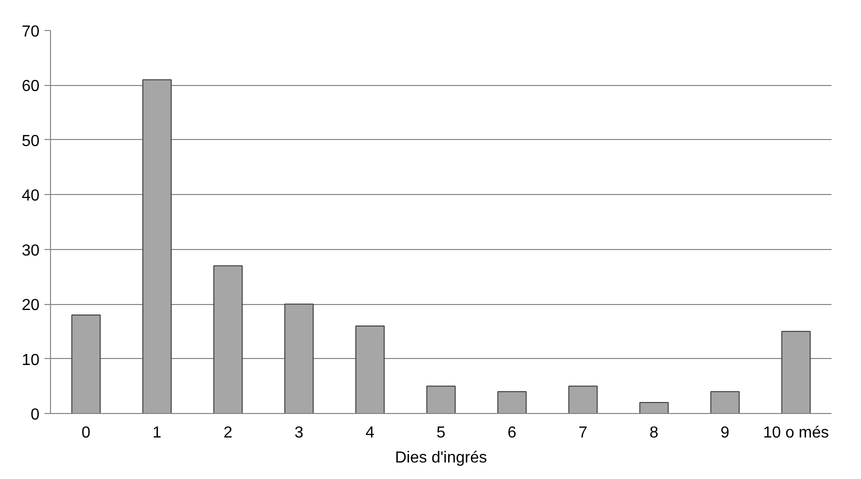 The height and width of the screenshot is (479, 861). What do you see at coordinates (31, 141) in the screenshot?
I see `y-tick-label: 50` at bounding box center [31, 141].